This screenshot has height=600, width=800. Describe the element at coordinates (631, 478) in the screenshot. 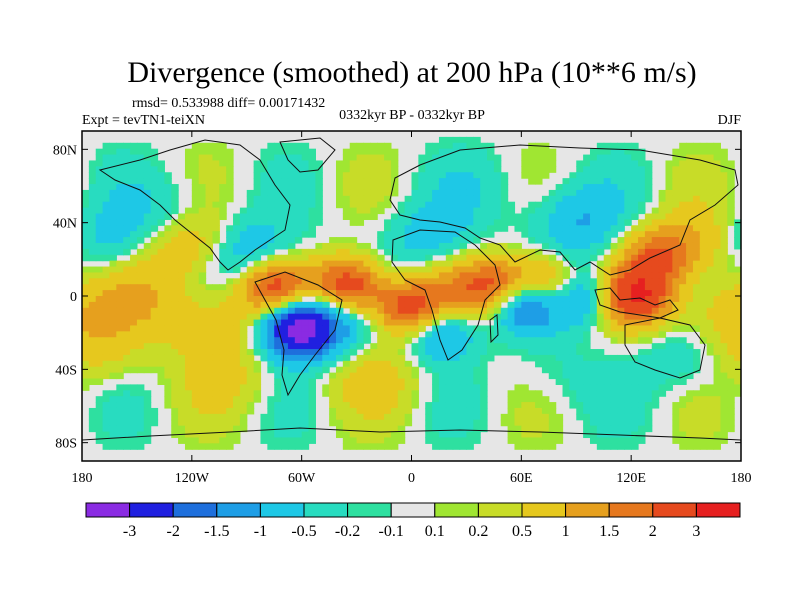

I see `x-tick-label: 120E` at that location.